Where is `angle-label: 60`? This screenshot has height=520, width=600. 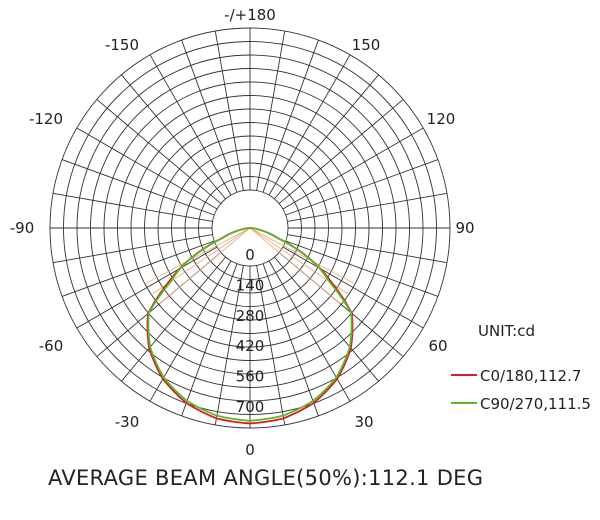
angle-label: 60 is located at coordinates (437, 346).